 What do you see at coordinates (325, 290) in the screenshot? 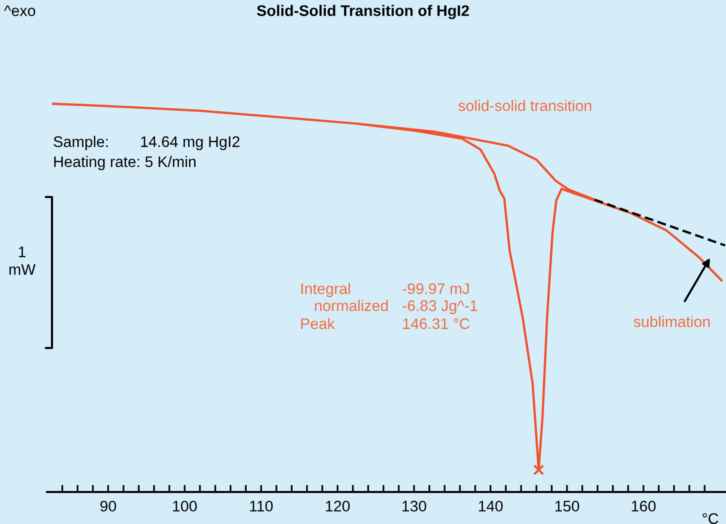
I see `annotation: Integral` at bounding box center [325, 290].